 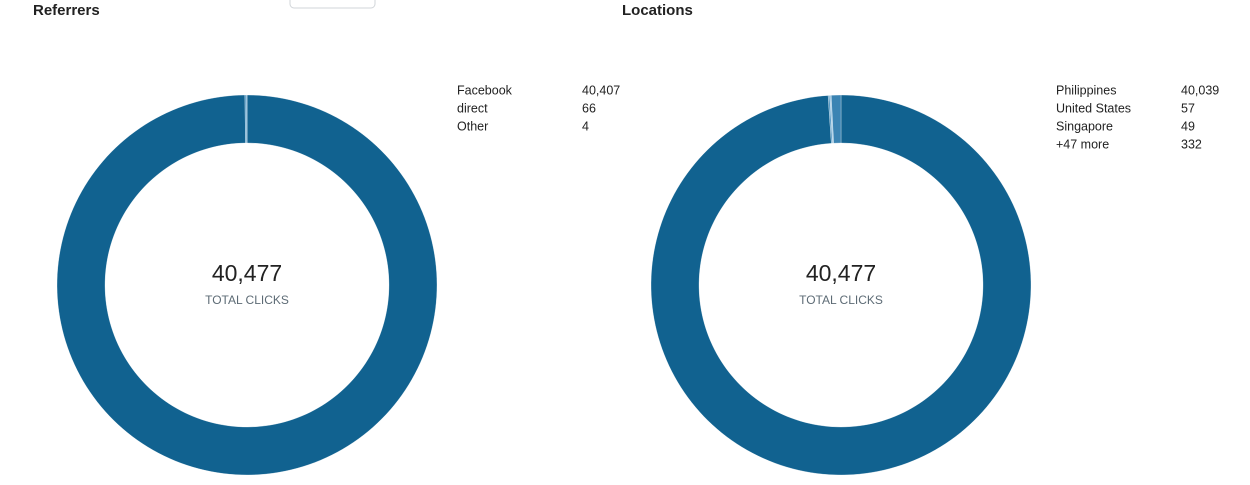 What do you see at coordinates (1086, 90) in the screenshot?
I see `legend-label: Philippines` at bounding box center [1086, 90].